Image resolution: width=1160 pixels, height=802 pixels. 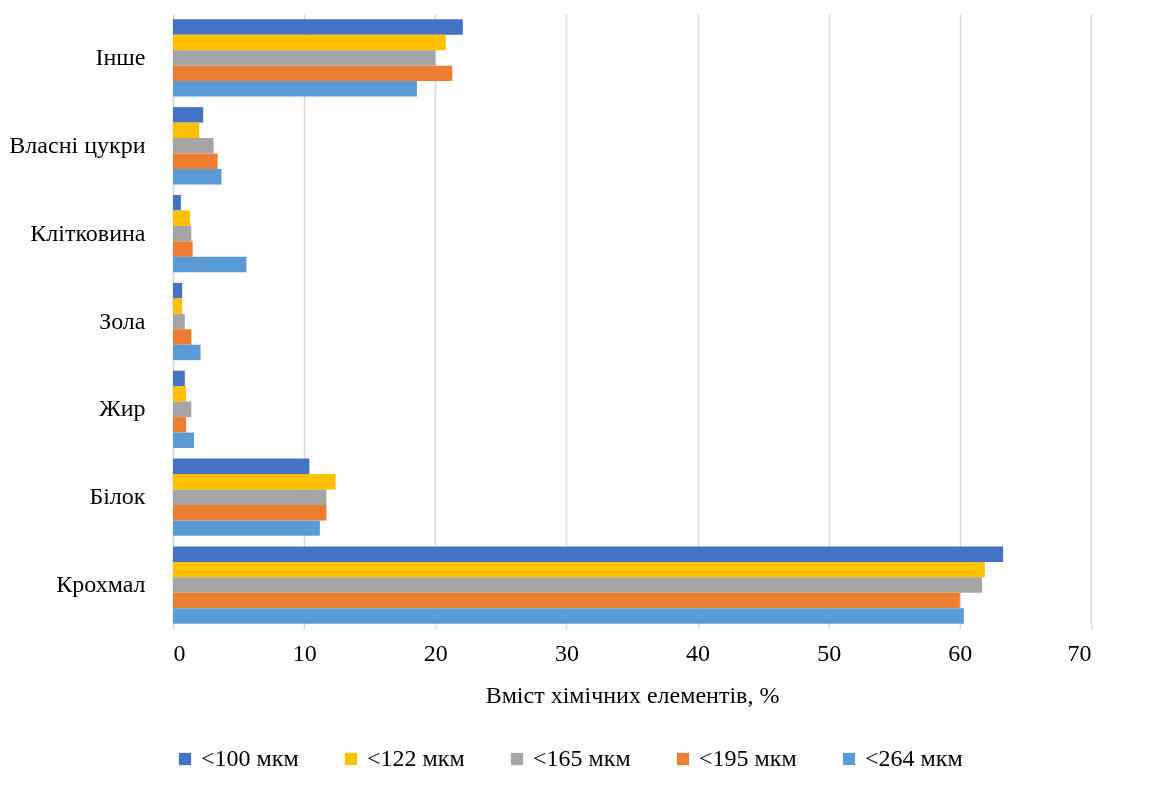 What do you see at coordinates (914, 758) in the screenshot?
I see `legend-label: <264 мкм` at bounding box center [914, 758].